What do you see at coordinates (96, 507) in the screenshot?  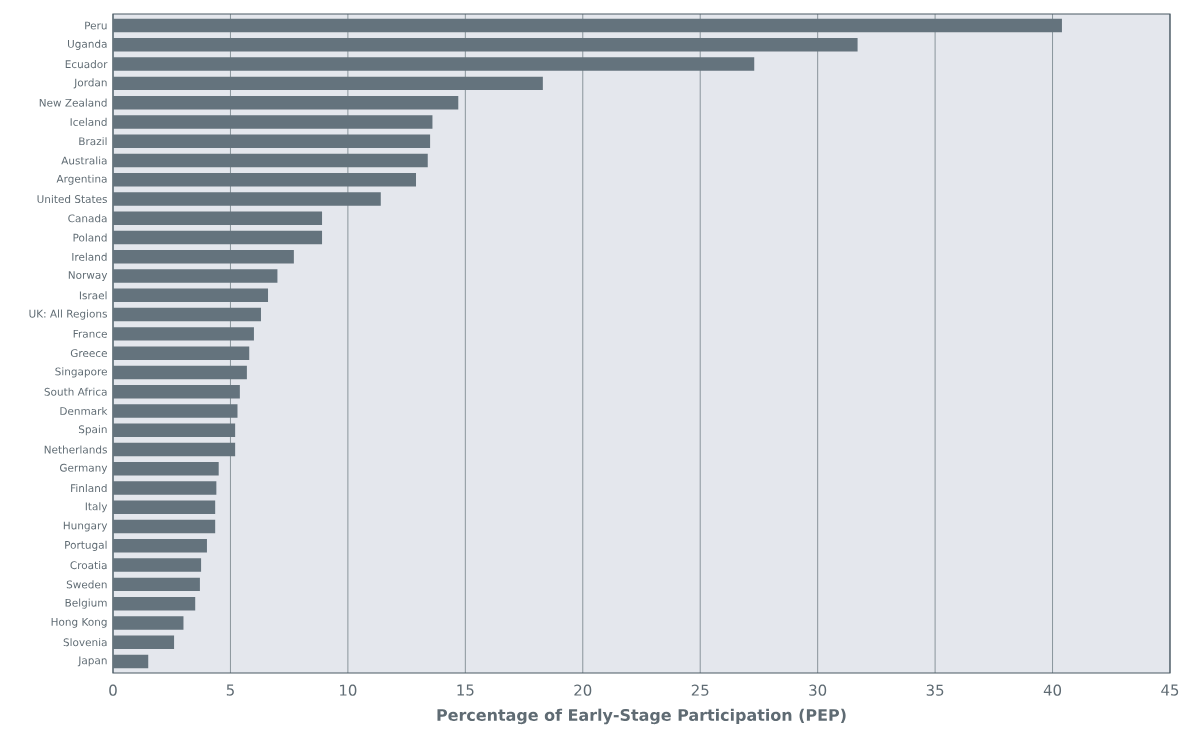 I see `y-tick-label: Italy` at bounding box center [96, 507].